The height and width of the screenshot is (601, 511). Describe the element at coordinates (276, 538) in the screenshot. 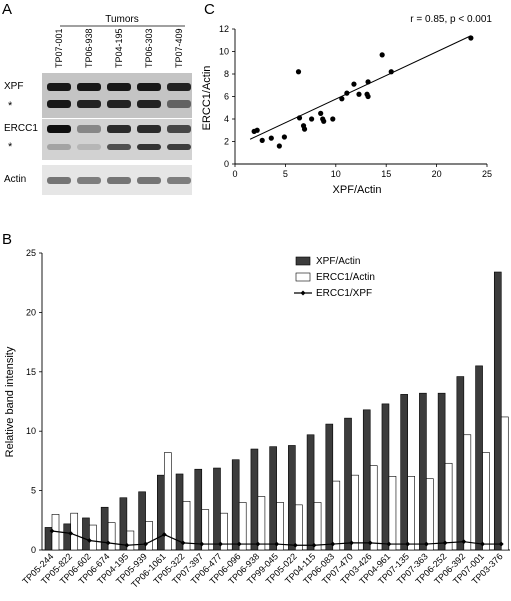

I see `ratio-line-series` at that location.